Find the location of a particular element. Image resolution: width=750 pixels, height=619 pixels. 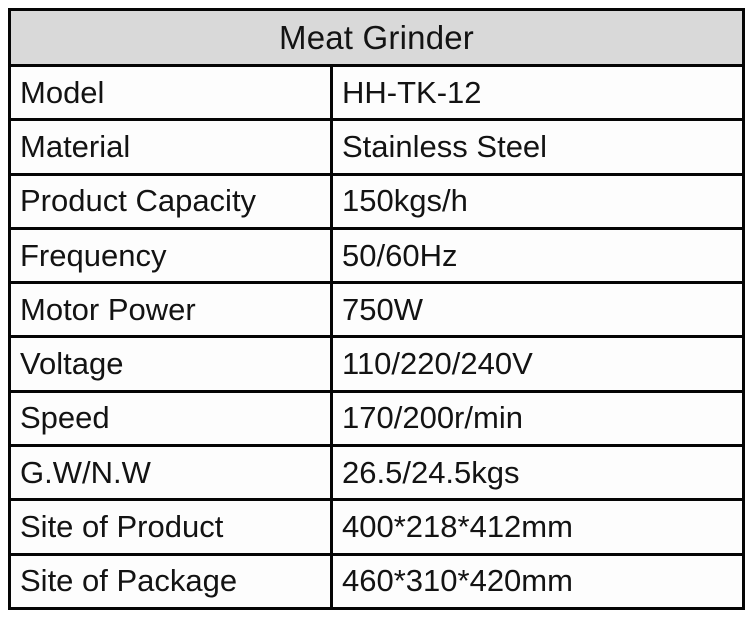

spec-label-cell: Speed is located at coordinates (170, 418).